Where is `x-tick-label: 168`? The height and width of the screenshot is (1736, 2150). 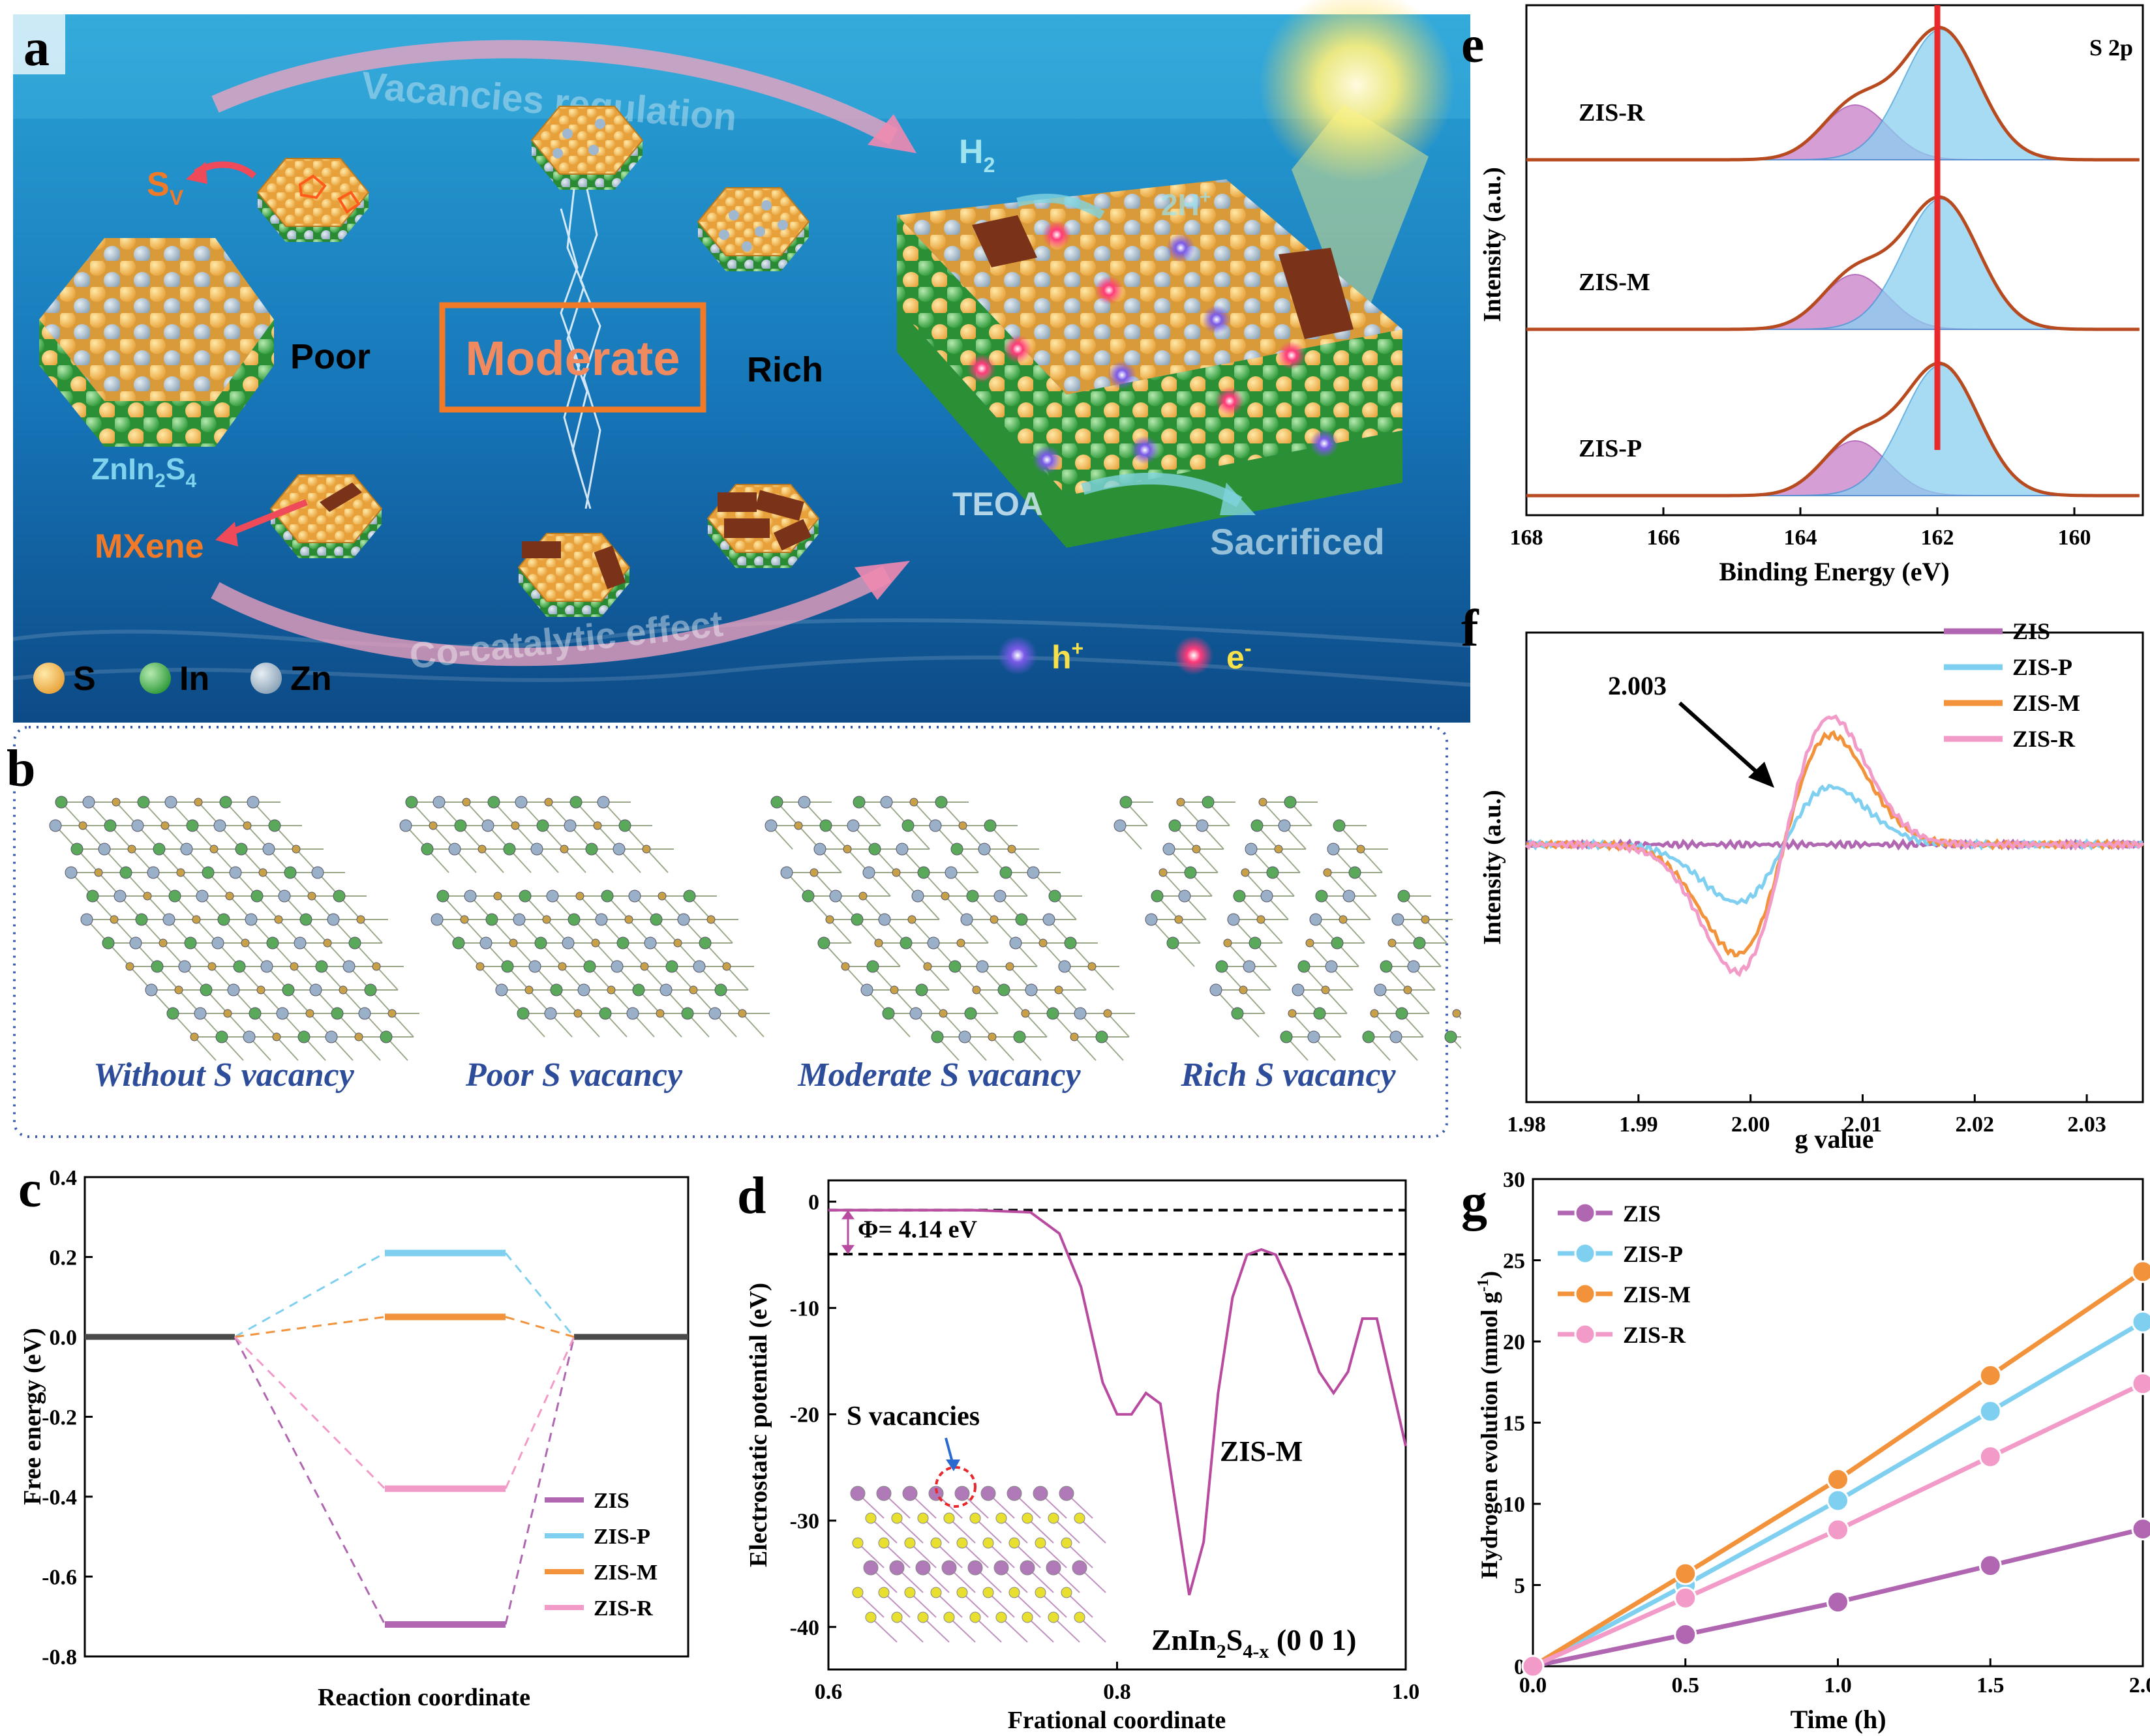
x-tick-label: 168 is located at coordinates (1526, 538).